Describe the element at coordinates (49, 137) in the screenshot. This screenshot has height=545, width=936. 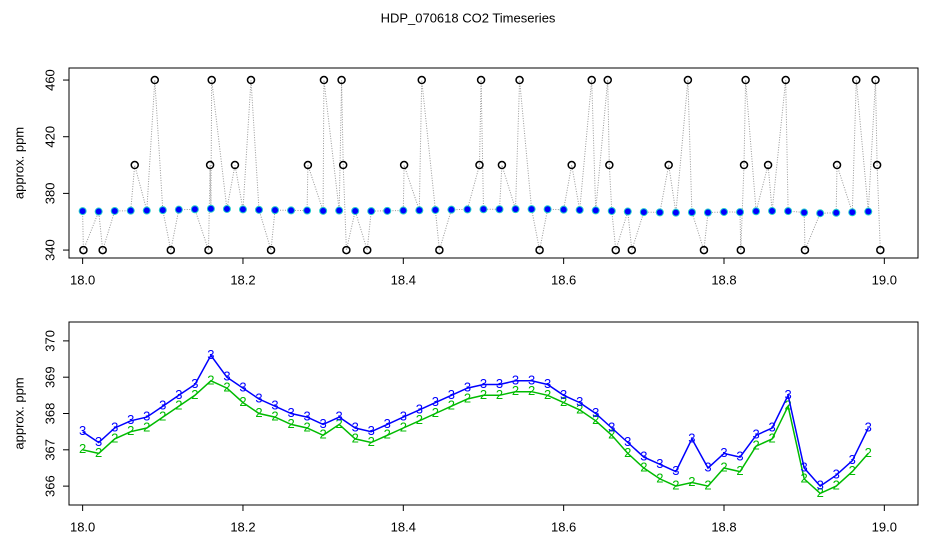
I see `y-tick-label: 420` at that location.